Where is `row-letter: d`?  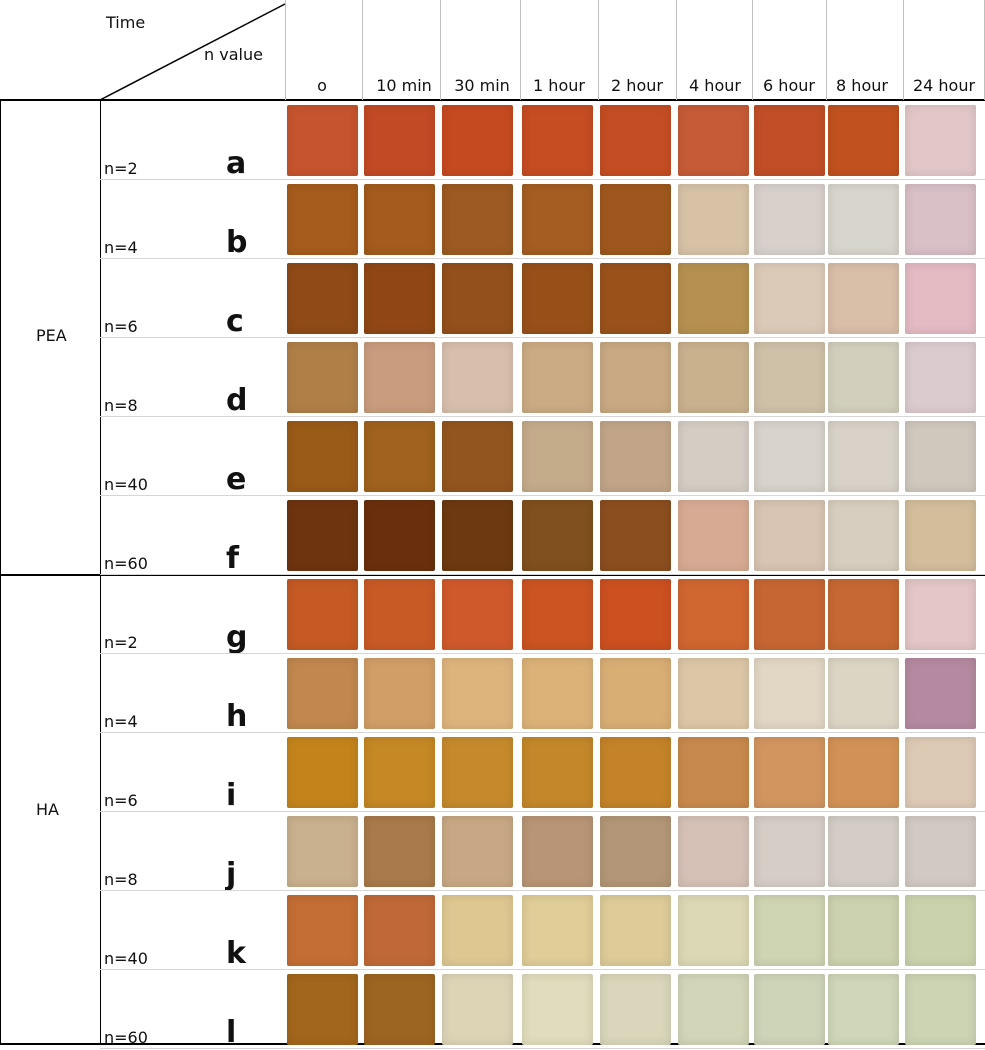 row-letter: d is located at coordinates (237, 400).